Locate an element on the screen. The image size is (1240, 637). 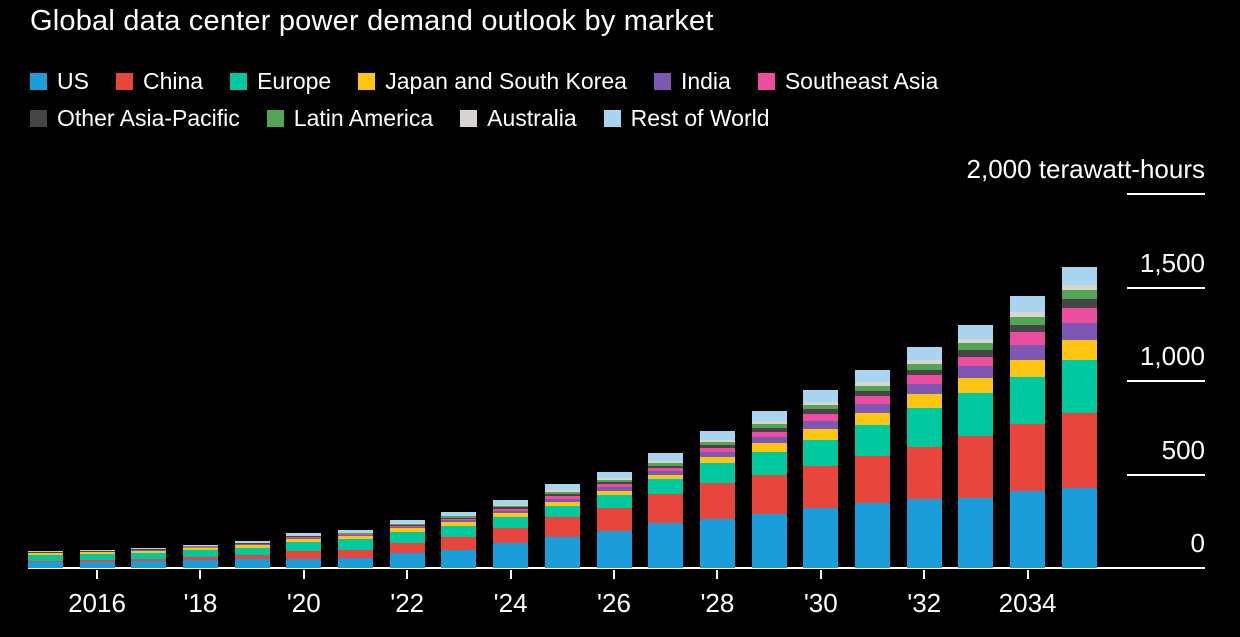
legend-swatch-japan-and-south-korea is located at coordinates (367, 81).